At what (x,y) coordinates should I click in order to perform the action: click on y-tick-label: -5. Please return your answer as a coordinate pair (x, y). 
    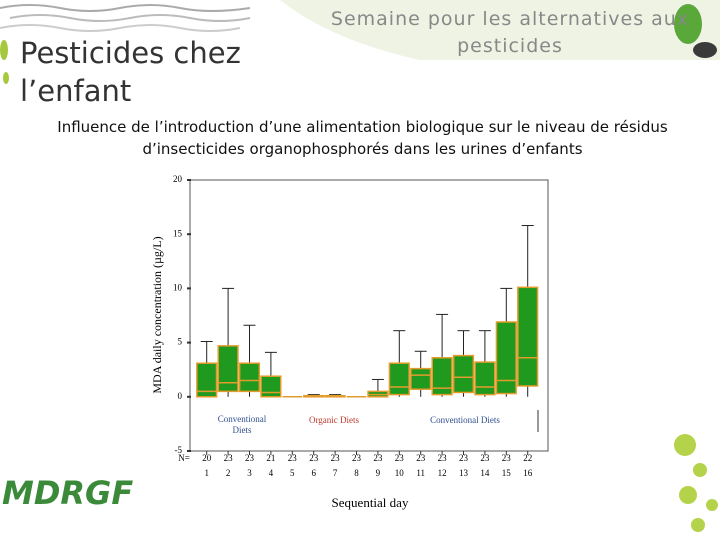
    Looking at the image, I should click on (179, 450).